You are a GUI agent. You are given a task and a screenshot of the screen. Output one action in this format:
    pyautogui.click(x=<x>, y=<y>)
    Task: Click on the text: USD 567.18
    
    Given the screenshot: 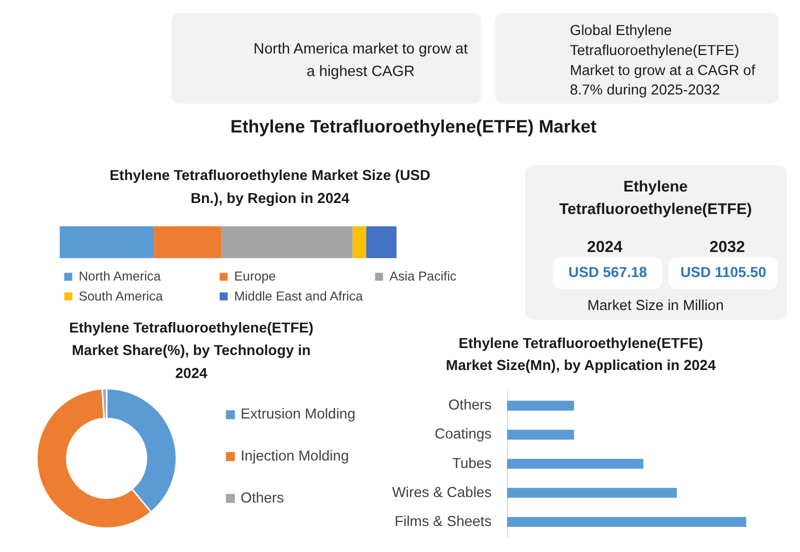 What is the action you would take?
    pyautogui.click(x=608, y=273)
    